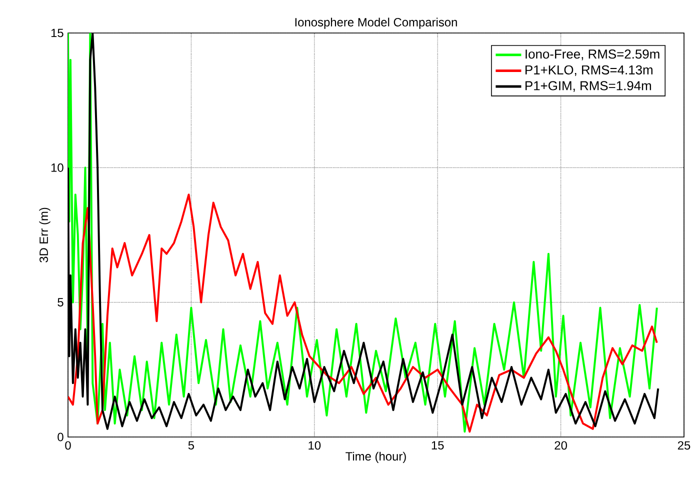 The image size is (697, 485). What do you see at coordinates (376, 23) in the screenshot?
I see `chart-title: Ionosphere Model Comparison` at bounding box center [376, 23].